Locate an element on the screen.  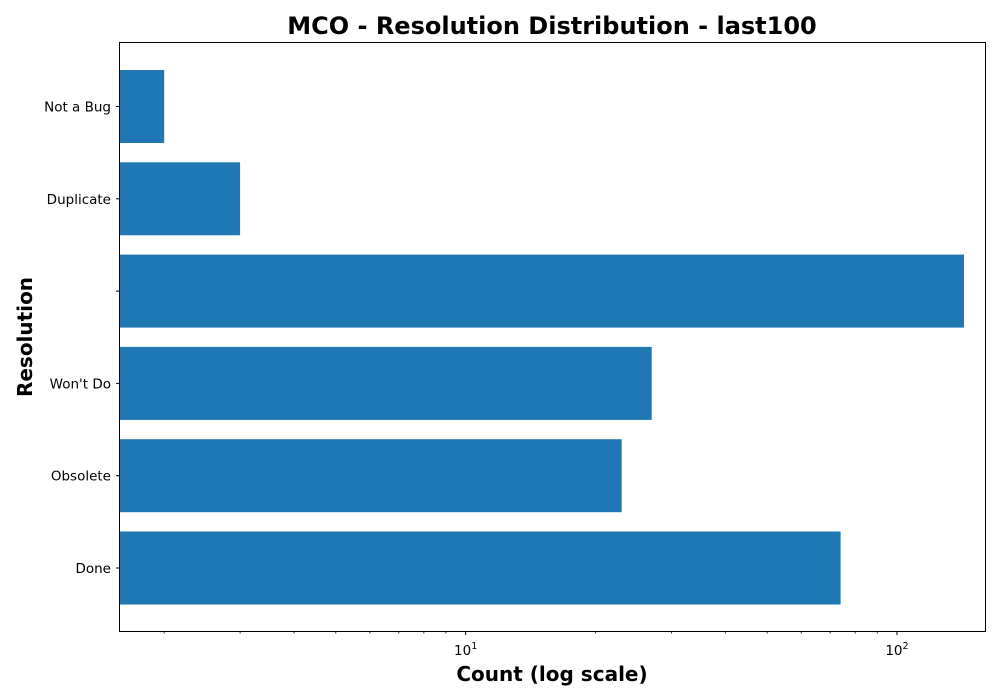
y-axis-label: Resolution is located at coordinates (25, 337).